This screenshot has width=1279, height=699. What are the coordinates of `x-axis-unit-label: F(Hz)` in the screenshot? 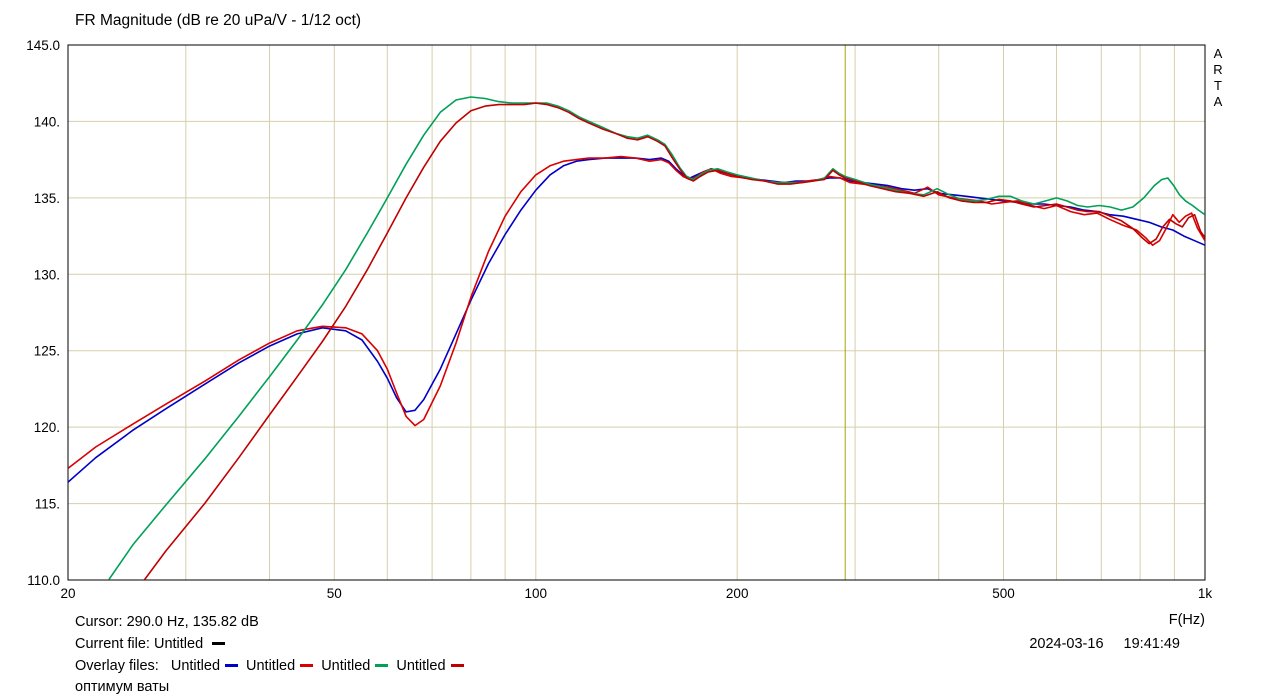 It's located at (1186, 620).